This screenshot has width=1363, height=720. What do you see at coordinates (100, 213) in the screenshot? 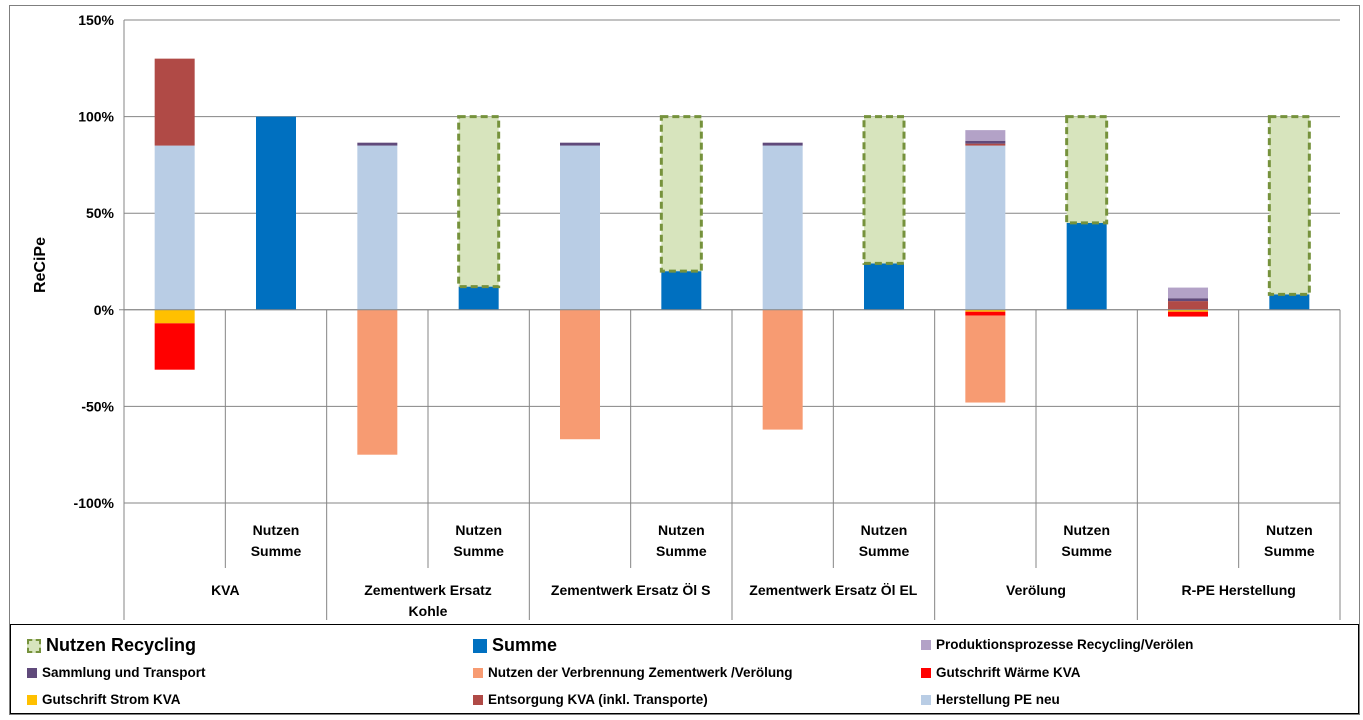
I see `y-tick-label: 50%` at bounding box center [100, 213].